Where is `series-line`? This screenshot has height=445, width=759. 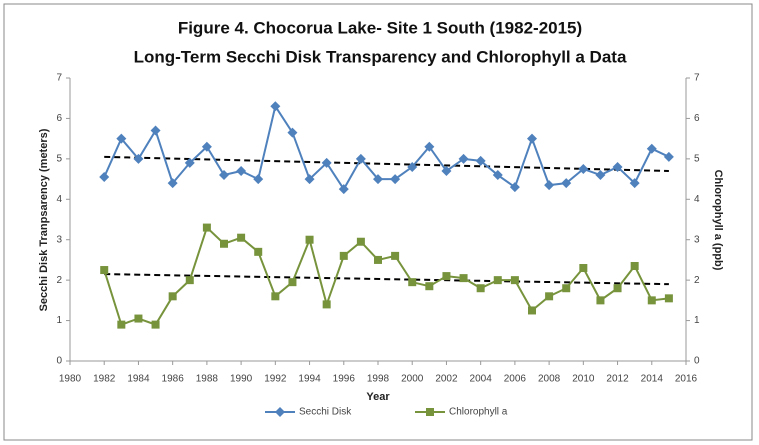 series-line is located at coordinates (386, 147).